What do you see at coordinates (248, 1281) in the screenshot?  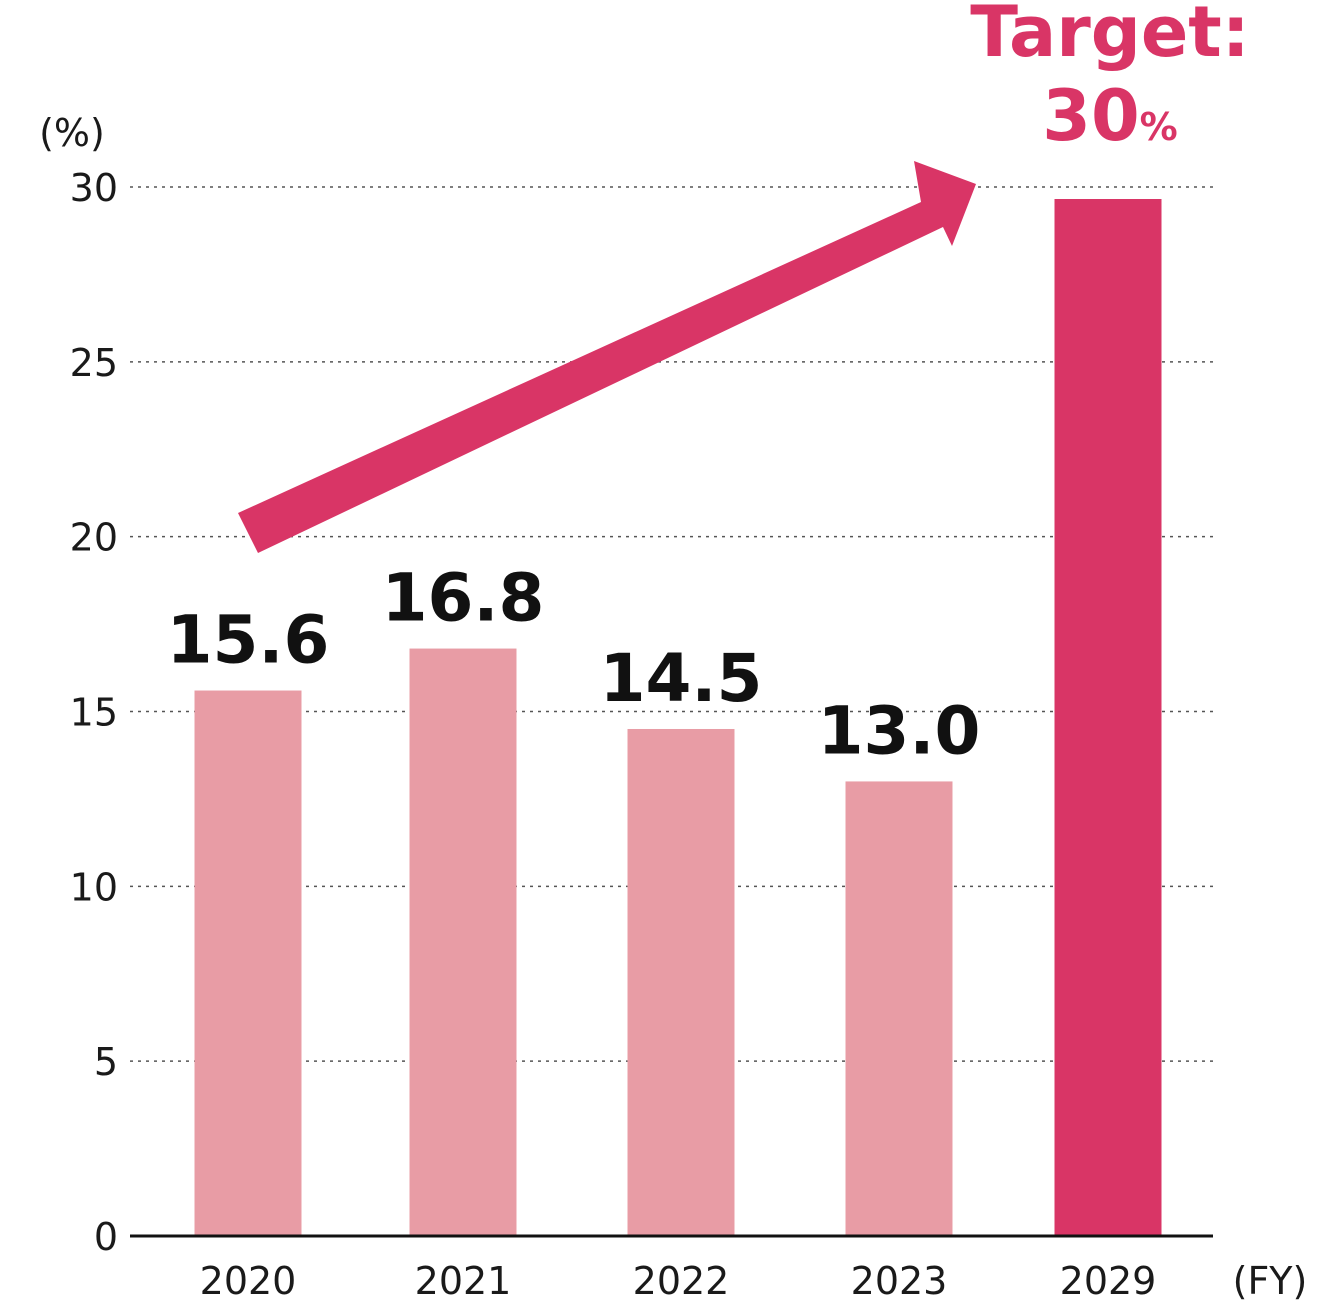 I see `x-tick-label-2020: 2020` at bounding box center [248, 1281].